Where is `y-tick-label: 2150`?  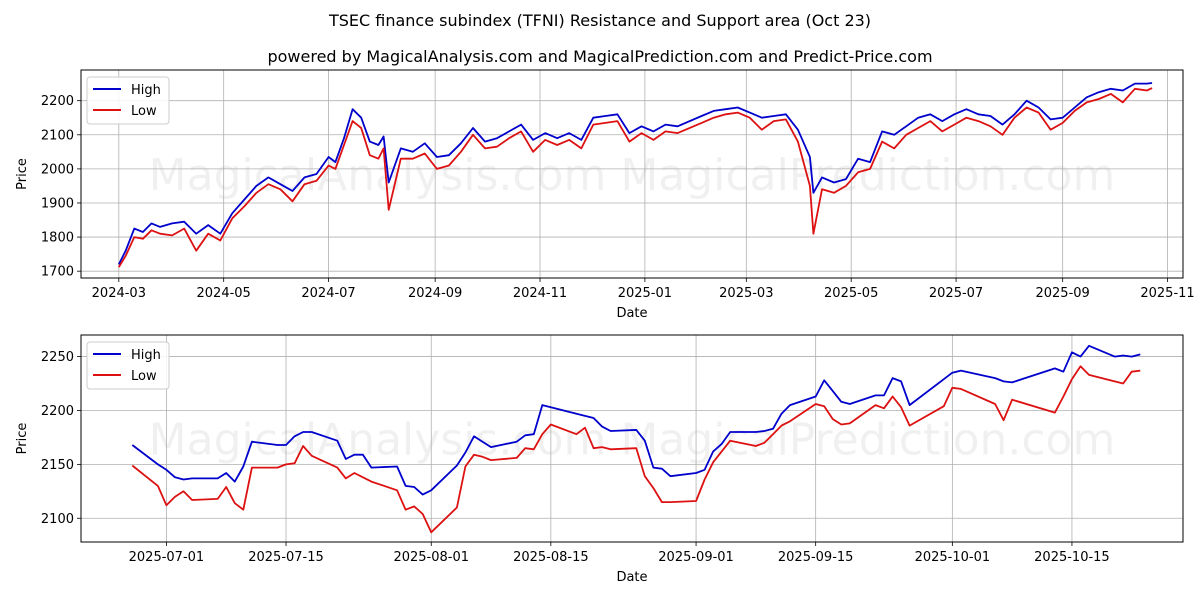 y-tick-label: 2150 is located at coordinates (57, 465).